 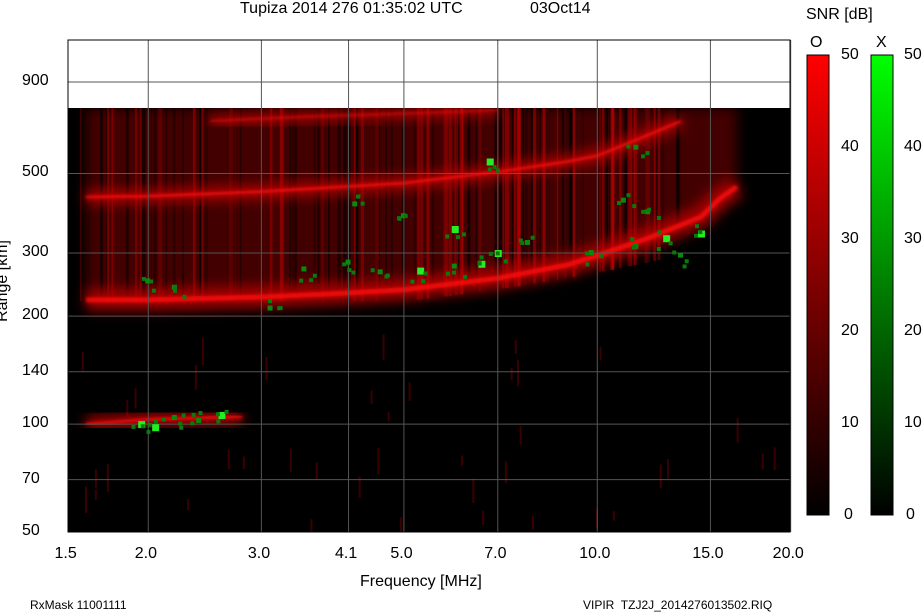 What do you see at coordinates (850, 54) in the screenshot?
I see `colorbar-o-tick: 50` at bounding box center [850, 54].